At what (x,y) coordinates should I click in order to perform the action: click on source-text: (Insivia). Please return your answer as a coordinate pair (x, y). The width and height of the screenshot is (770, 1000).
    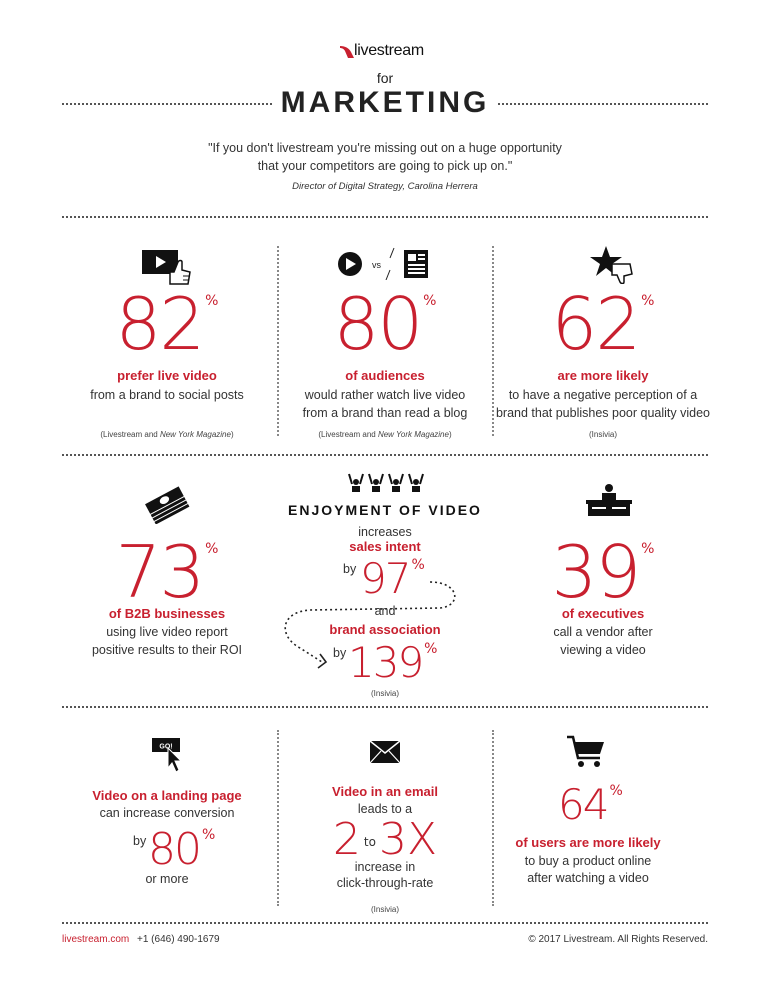
    Looking at the image, I should click on (602, 434).